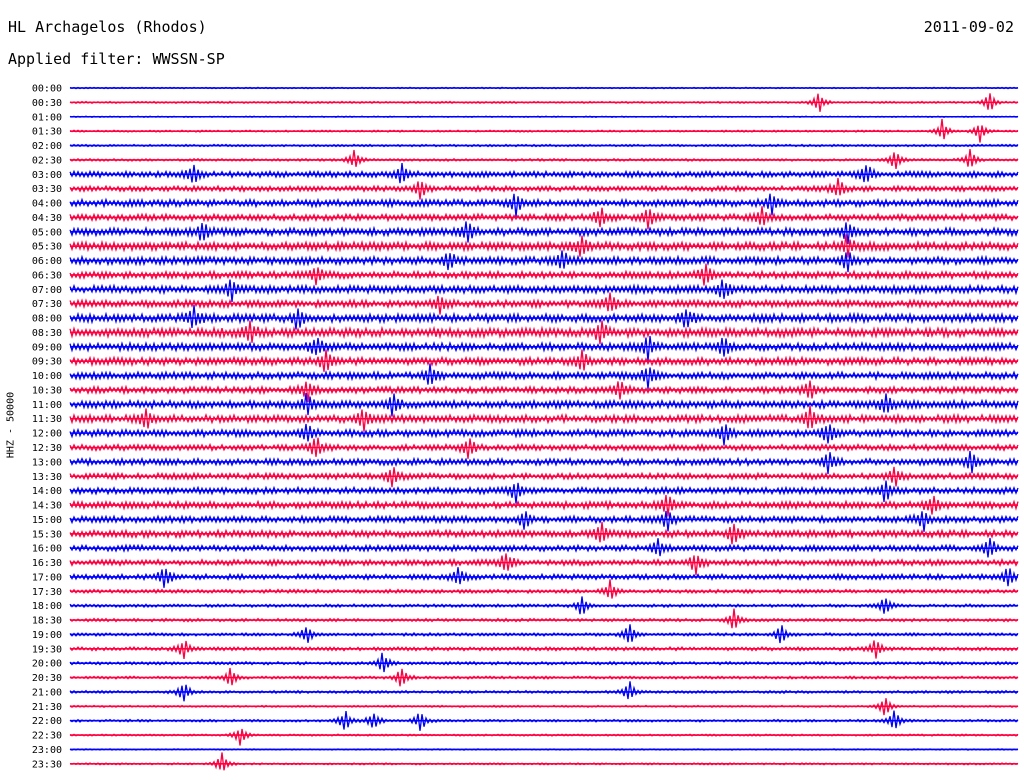 Image resolution: width=1024 pixels, height=780 pixels. Describe the element at coordinates (47, 520) in the screenshot. I see `row-label: 15:00` at that location.